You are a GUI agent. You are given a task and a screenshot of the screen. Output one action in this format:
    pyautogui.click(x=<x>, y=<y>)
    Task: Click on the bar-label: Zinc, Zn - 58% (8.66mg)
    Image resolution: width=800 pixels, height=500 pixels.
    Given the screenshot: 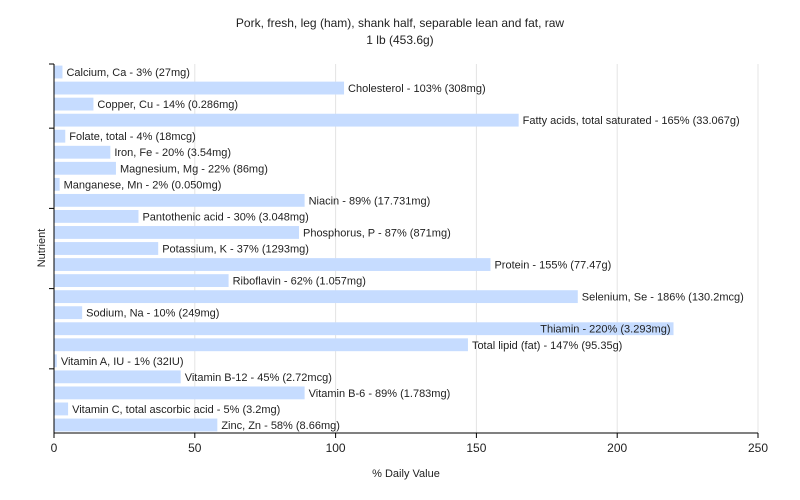 What is the action you would take?
    pyautogui.click(x=280, y=426)
    